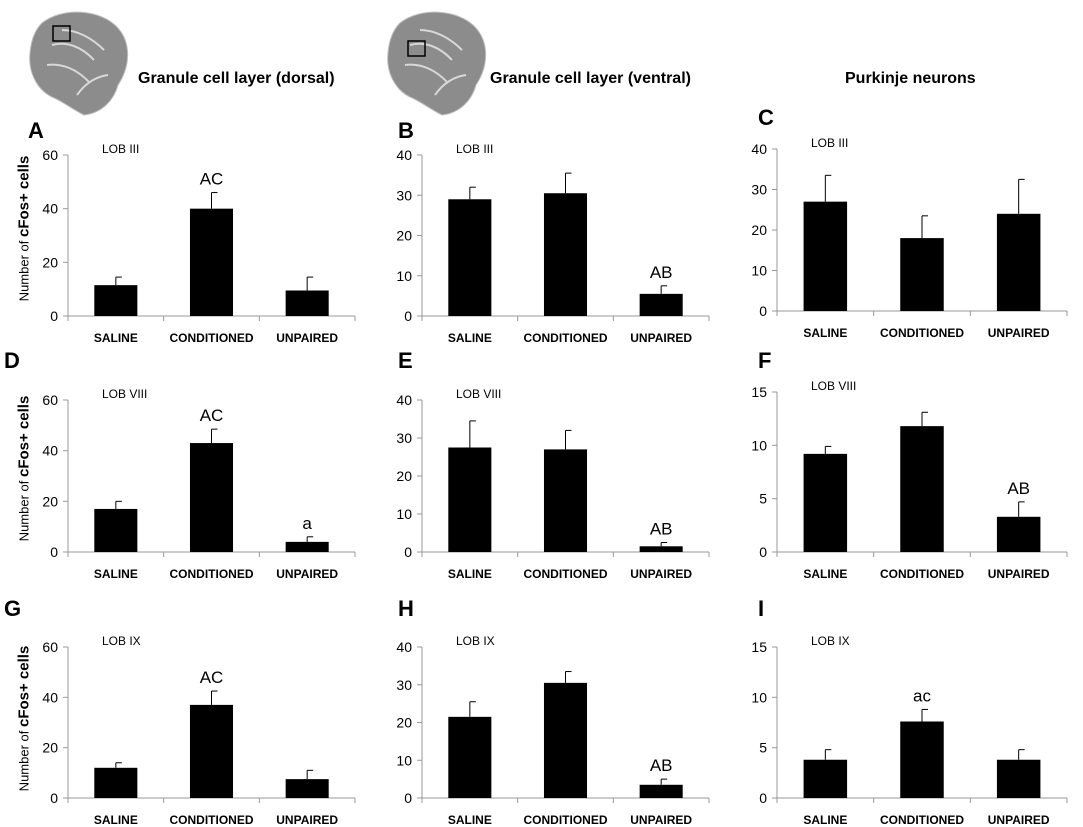 This screenshot has width=1083, height=827. Describe the element at coordinates (50, 209) in the screenshot. I see `panel-a-y-tick-label: 40` at that location.